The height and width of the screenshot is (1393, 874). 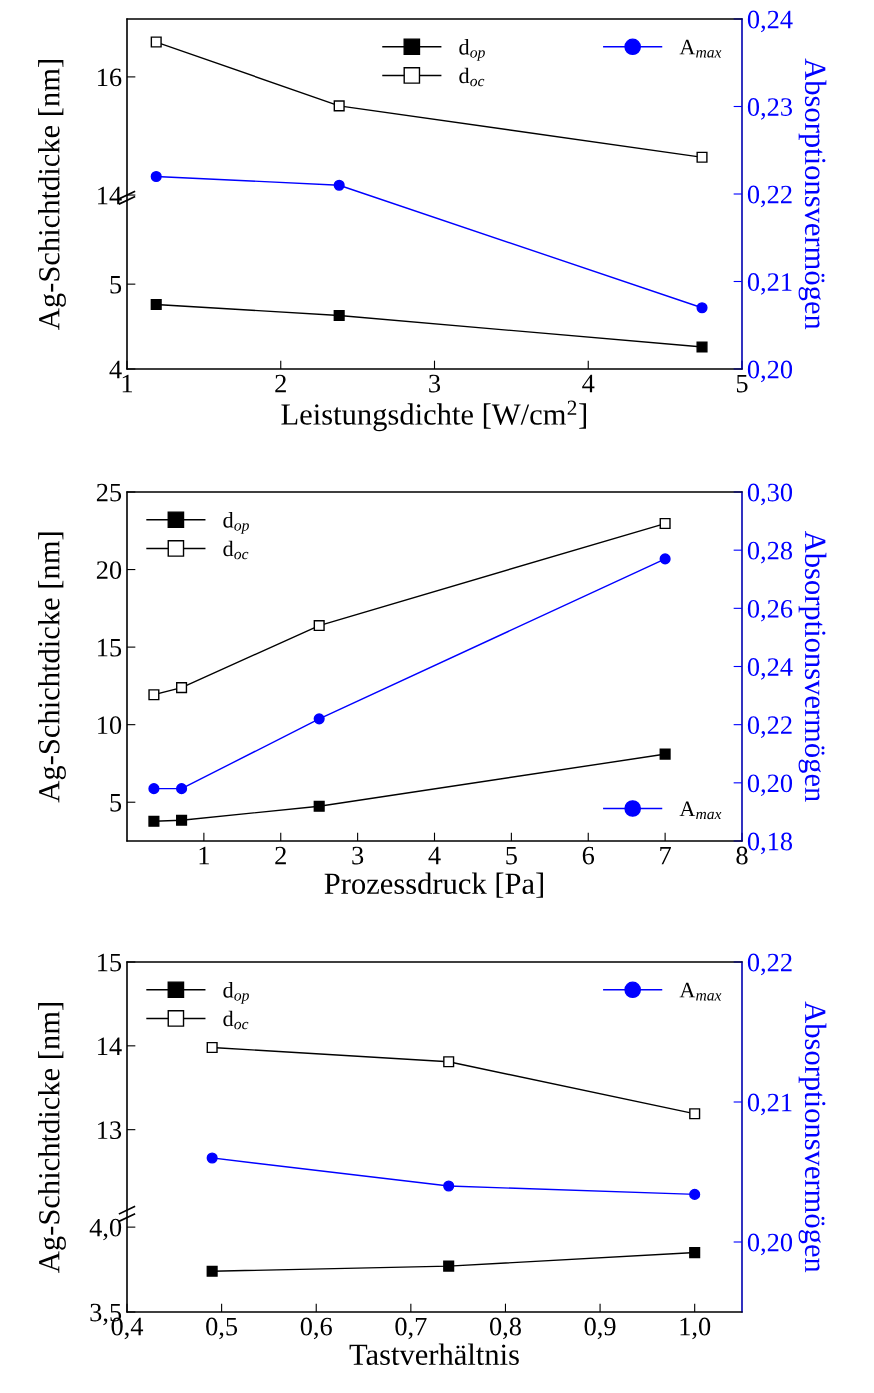 I want to click on y-tick-label: 4, so click(x=115, y=369).